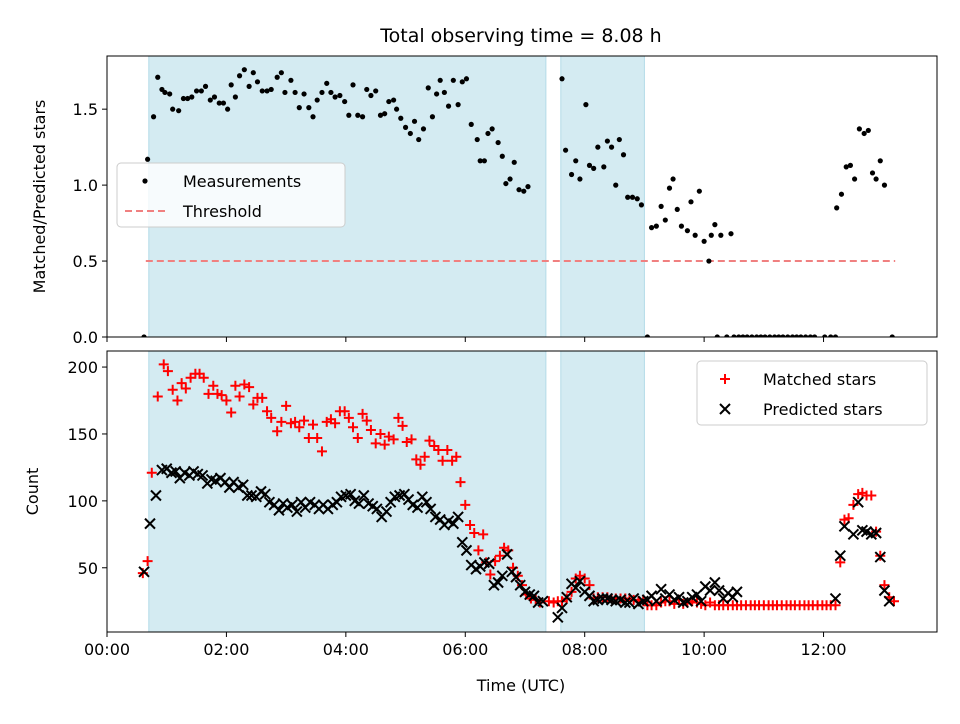 The height and width of the screenshot is (724, 960). Describe the element at coordinates (585, 649) in the screenshot. I see `x-tick-label: 08:00` at that location.